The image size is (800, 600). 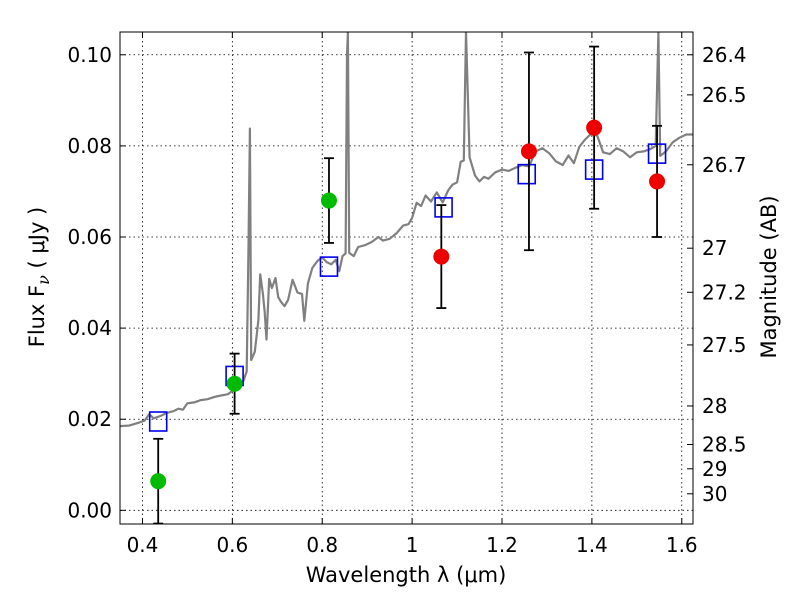 I want to click on y2-tick-label: 26.7, so click(x=724, y=165).